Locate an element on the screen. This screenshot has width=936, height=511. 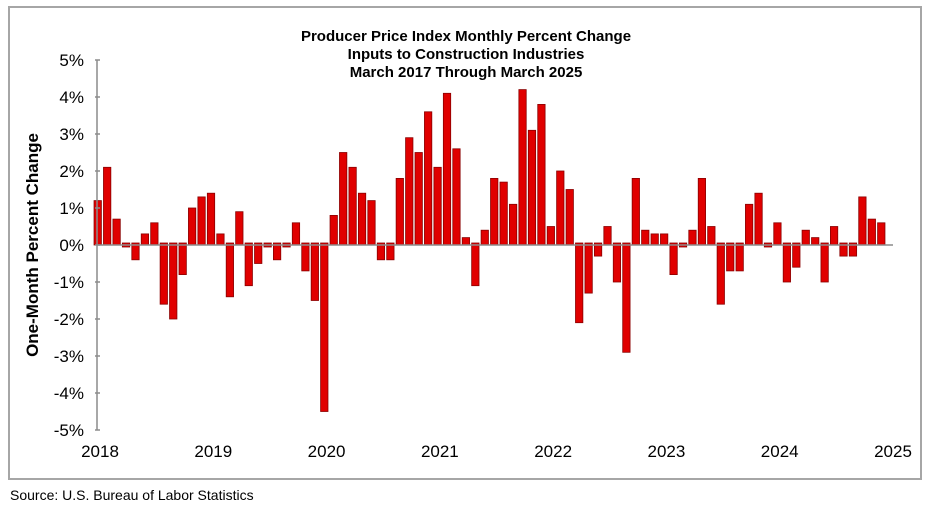
x-tick-label: 2019 is located at coordinates (213, 451).